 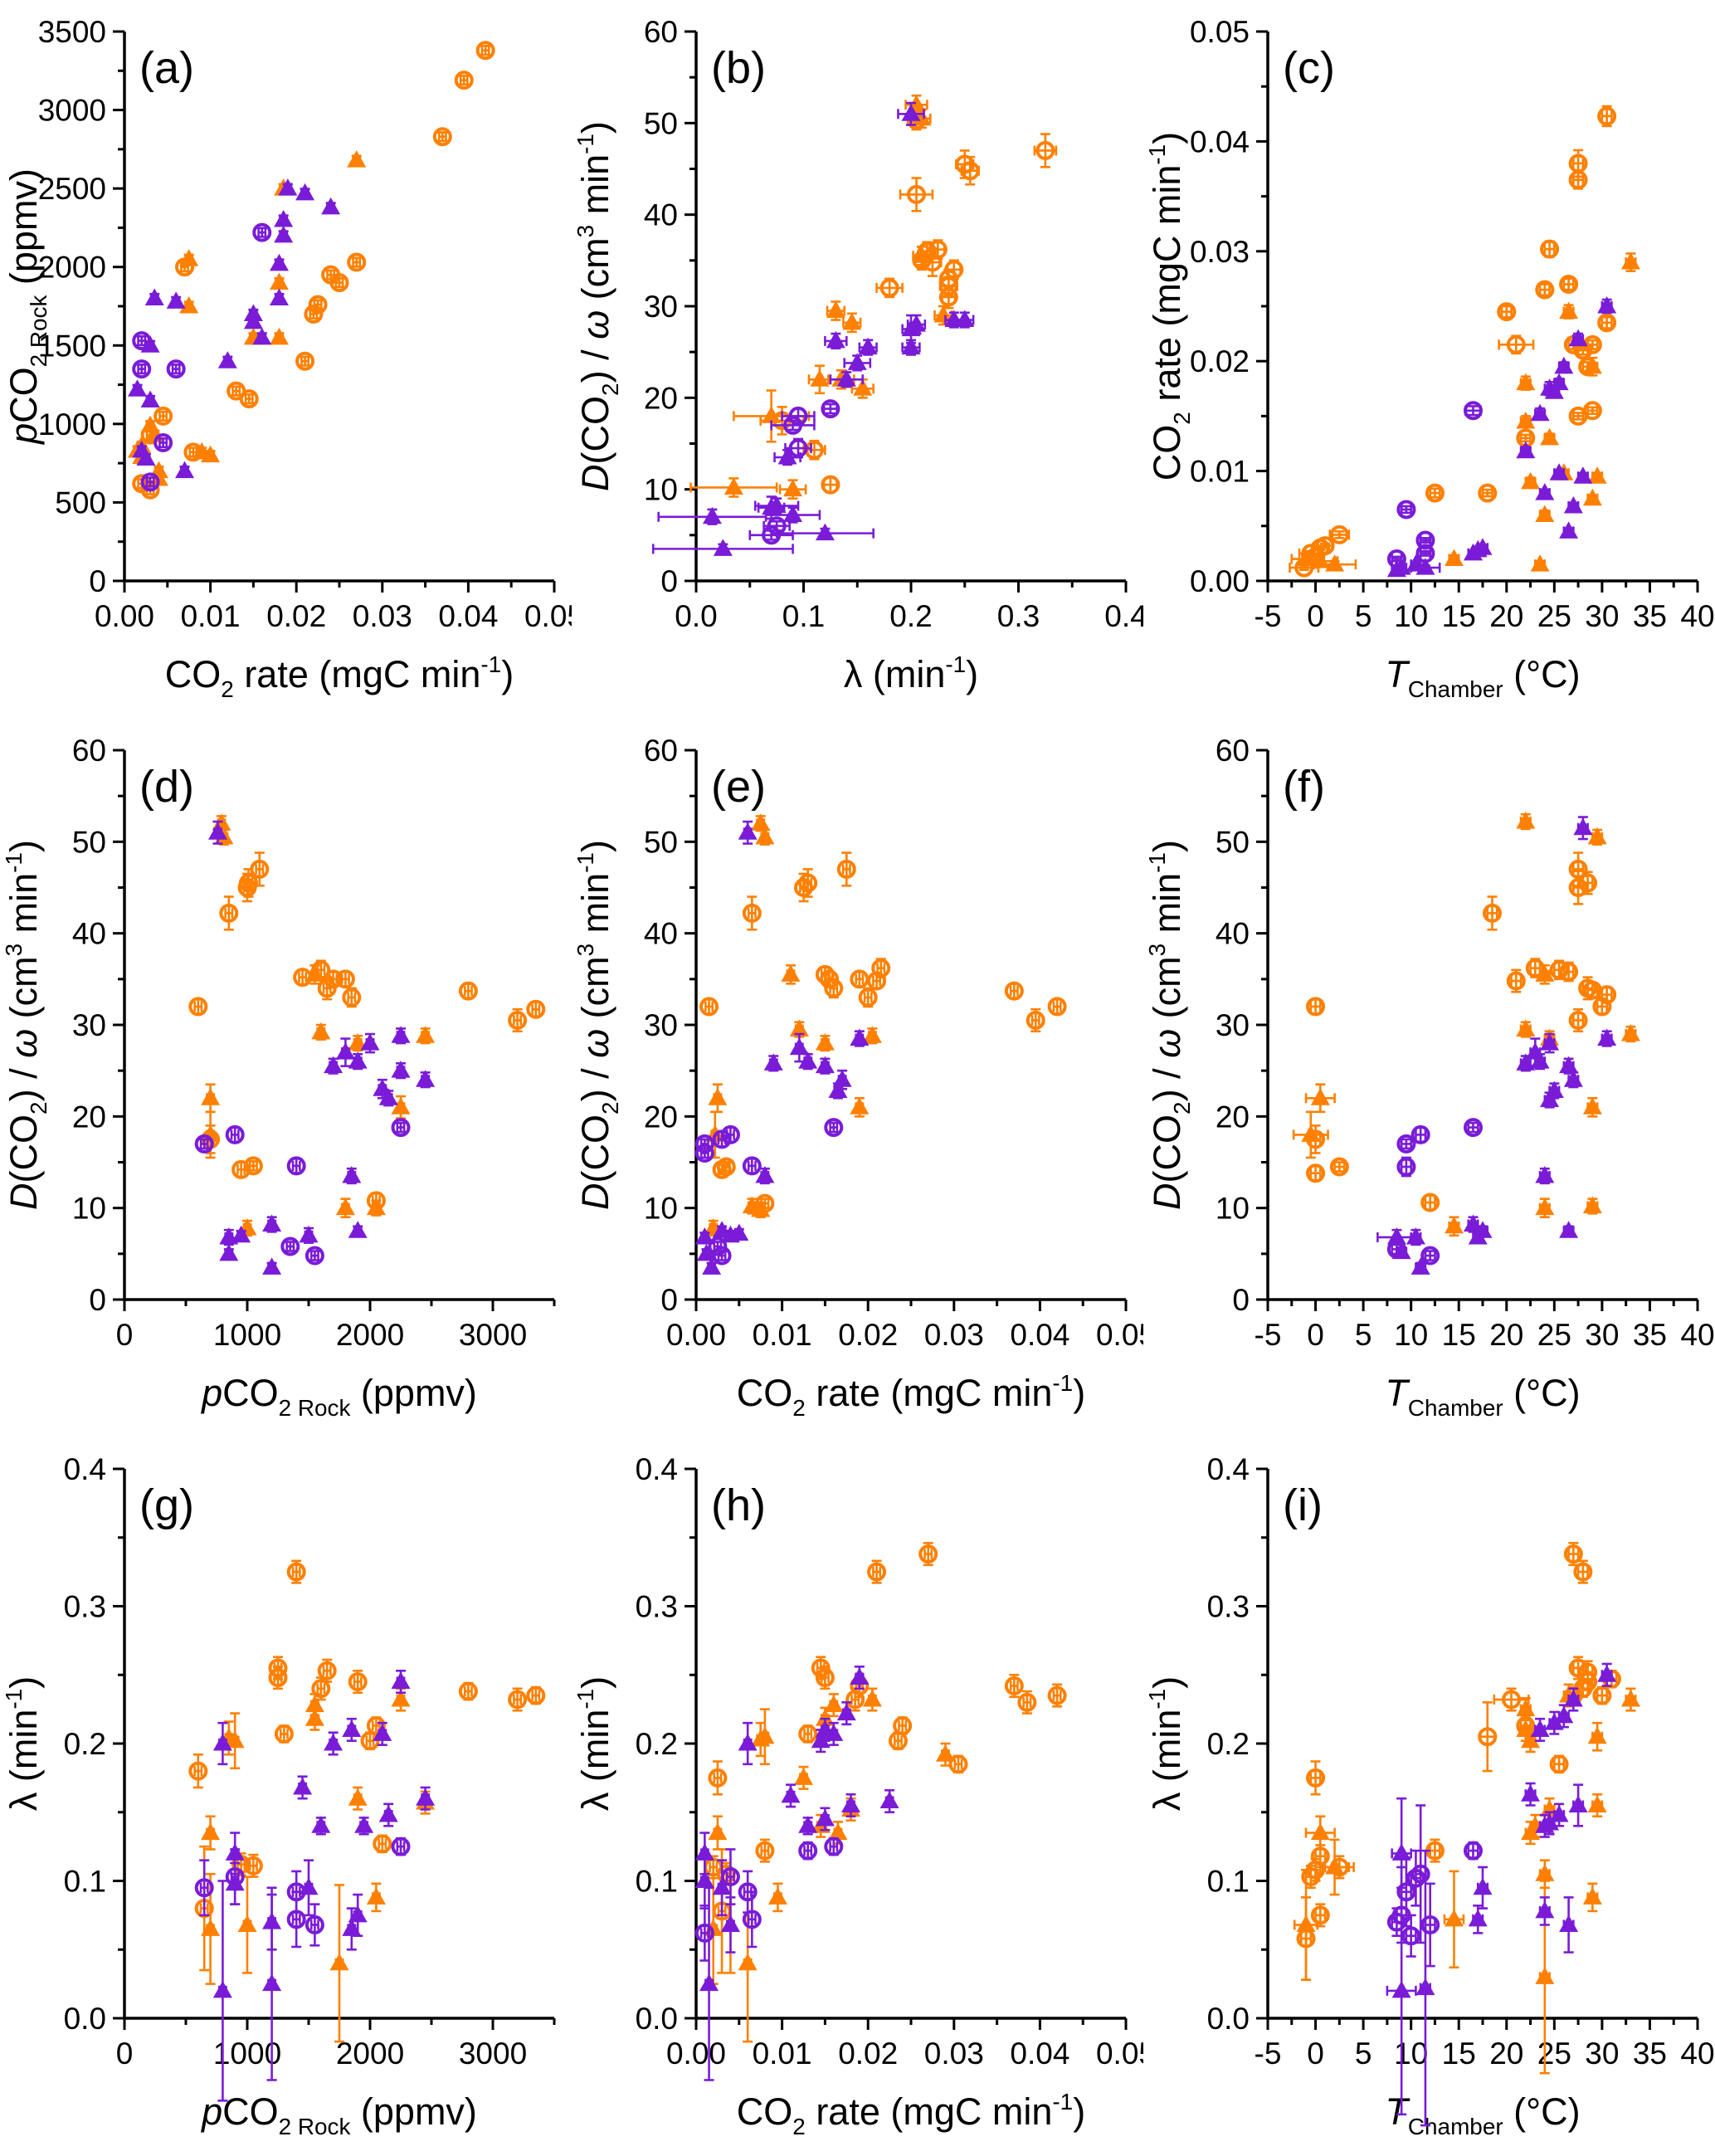 What do you see at coordinates (80, 502) in the screenshot?
I see `y-tick-label: 500` at bounding box center [80, 502].